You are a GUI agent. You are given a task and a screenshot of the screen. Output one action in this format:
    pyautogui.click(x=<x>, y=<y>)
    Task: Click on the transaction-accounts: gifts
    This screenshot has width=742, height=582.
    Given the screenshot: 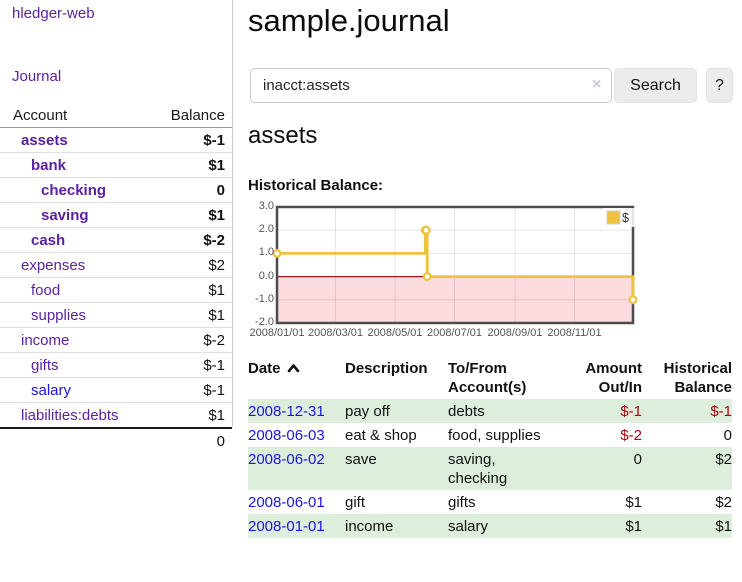 What is the action you would take?
    pyautogui.click(x=462, y=502)
    